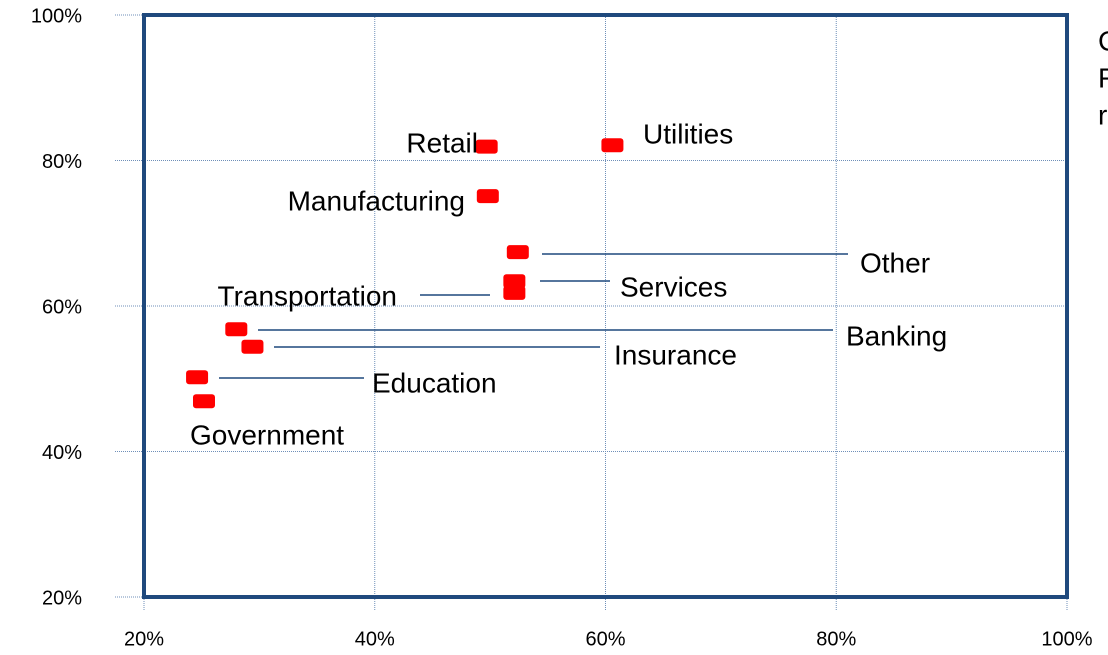 Image resolution: width=1108 pixels, height=655 pixels. I want to click on y-tick-label: 80%, so click(62, 162).